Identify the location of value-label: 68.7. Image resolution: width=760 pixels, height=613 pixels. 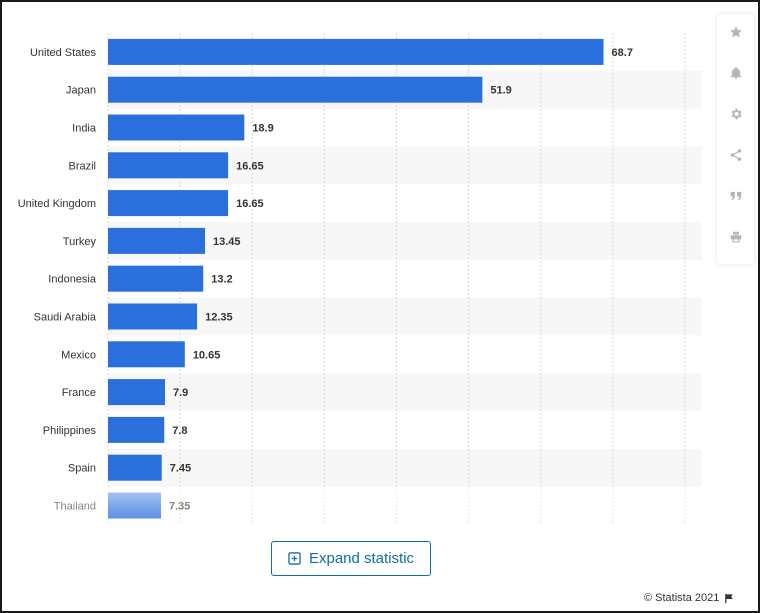
(622, 53).